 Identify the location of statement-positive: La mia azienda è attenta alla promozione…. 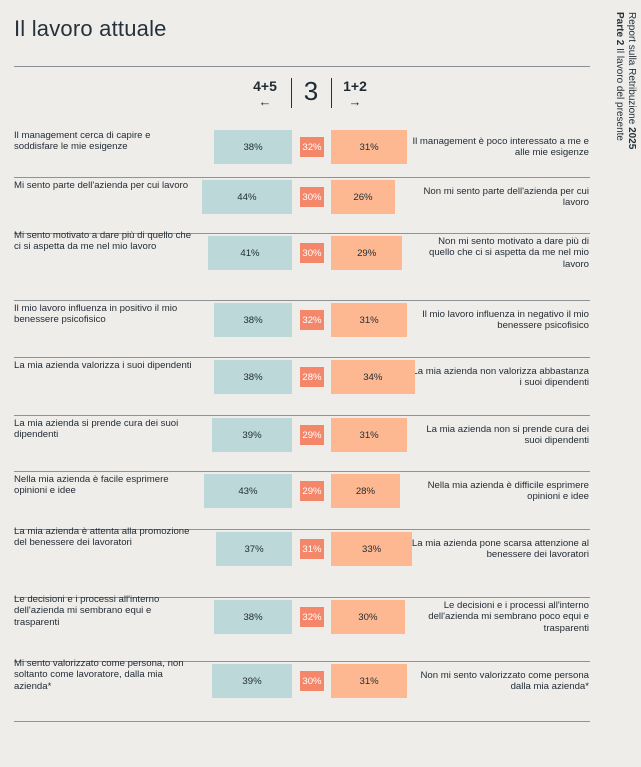
(102, 537).